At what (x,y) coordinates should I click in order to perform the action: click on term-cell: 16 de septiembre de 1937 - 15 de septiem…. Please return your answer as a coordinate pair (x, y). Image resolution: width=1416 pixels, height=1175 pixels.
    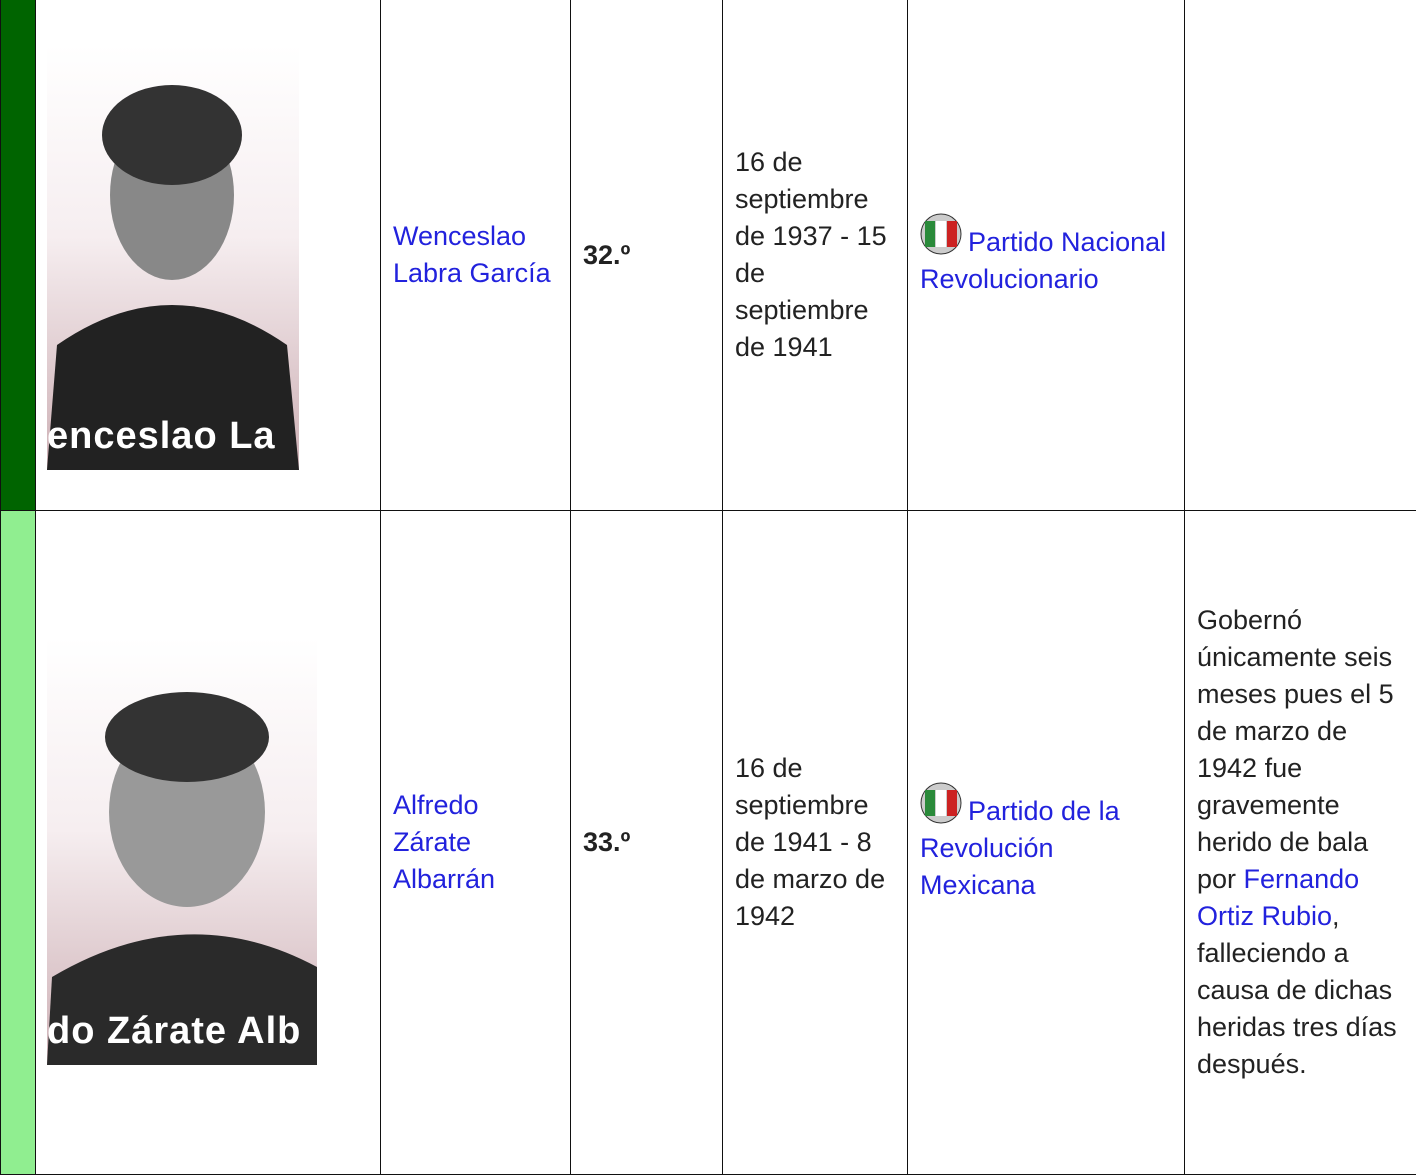
    Looking at the image, I should click on (815, 255).